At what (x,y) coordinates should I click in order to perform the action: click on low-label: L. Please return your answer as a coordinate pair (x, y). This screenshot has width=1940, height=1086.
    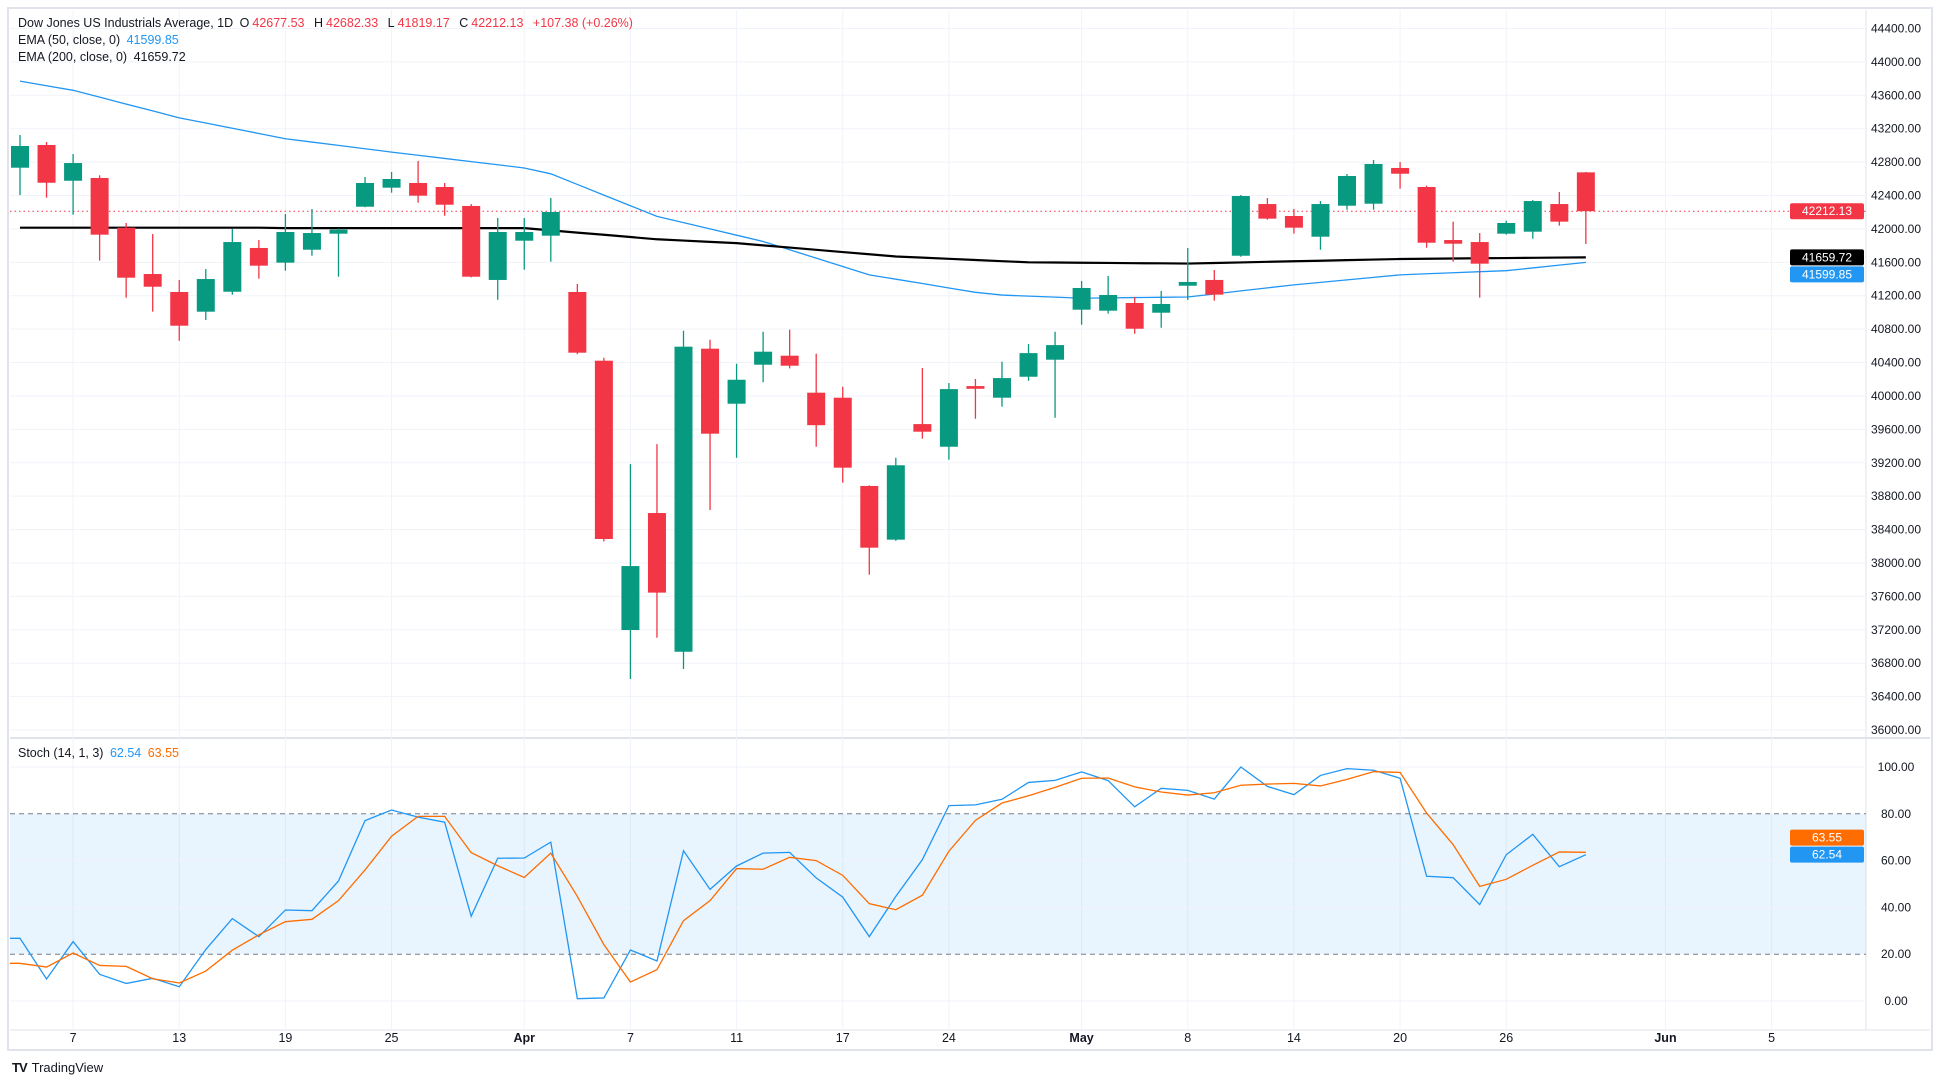
    Looking at the image, I should click on (391, 23).